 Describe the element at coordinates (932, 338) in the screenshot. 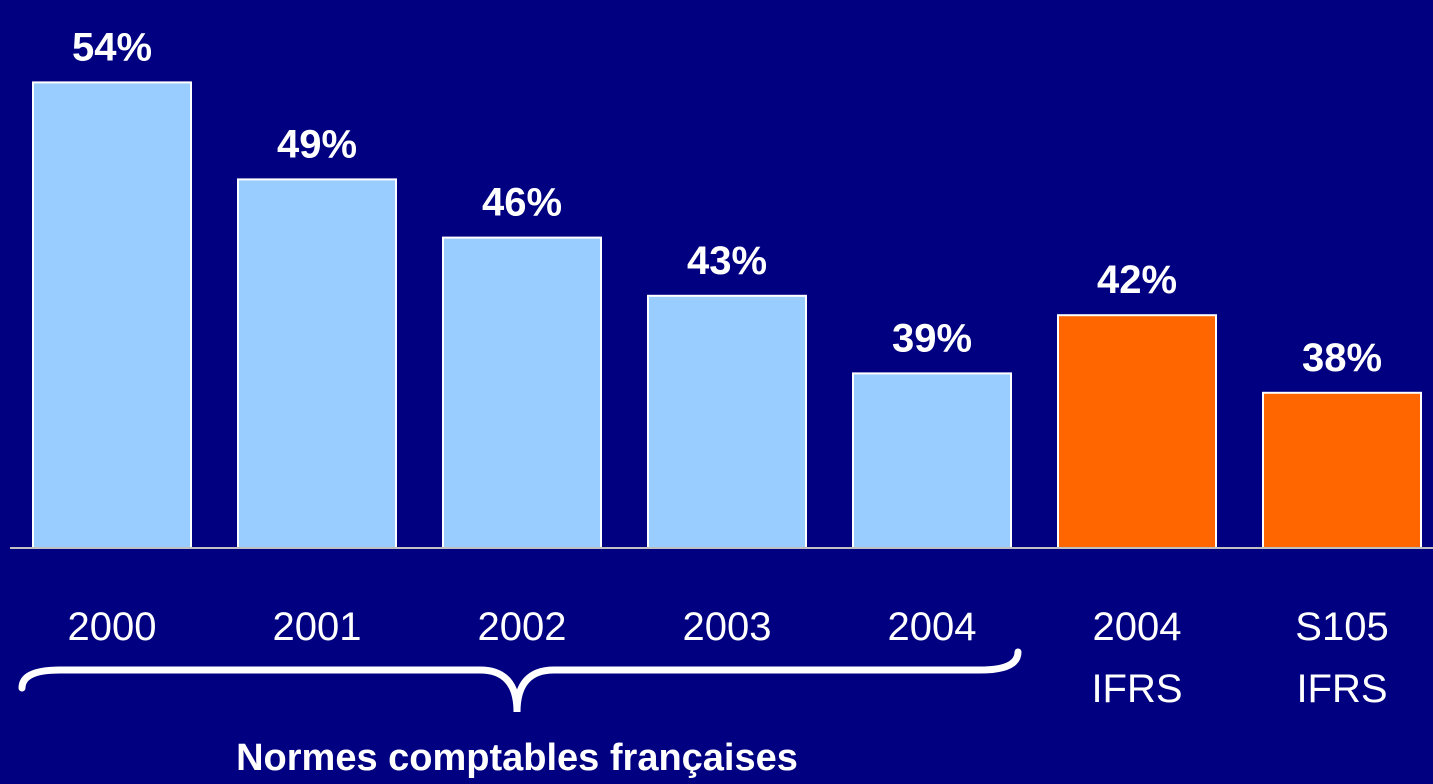

I see `value-label: 39%` at that location.